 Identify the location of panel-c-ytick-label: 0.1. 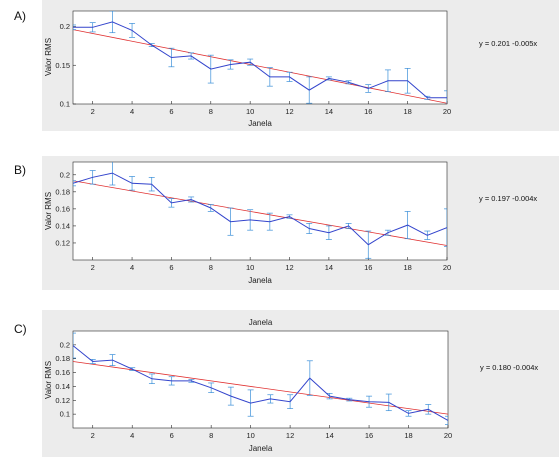
(65, 414).